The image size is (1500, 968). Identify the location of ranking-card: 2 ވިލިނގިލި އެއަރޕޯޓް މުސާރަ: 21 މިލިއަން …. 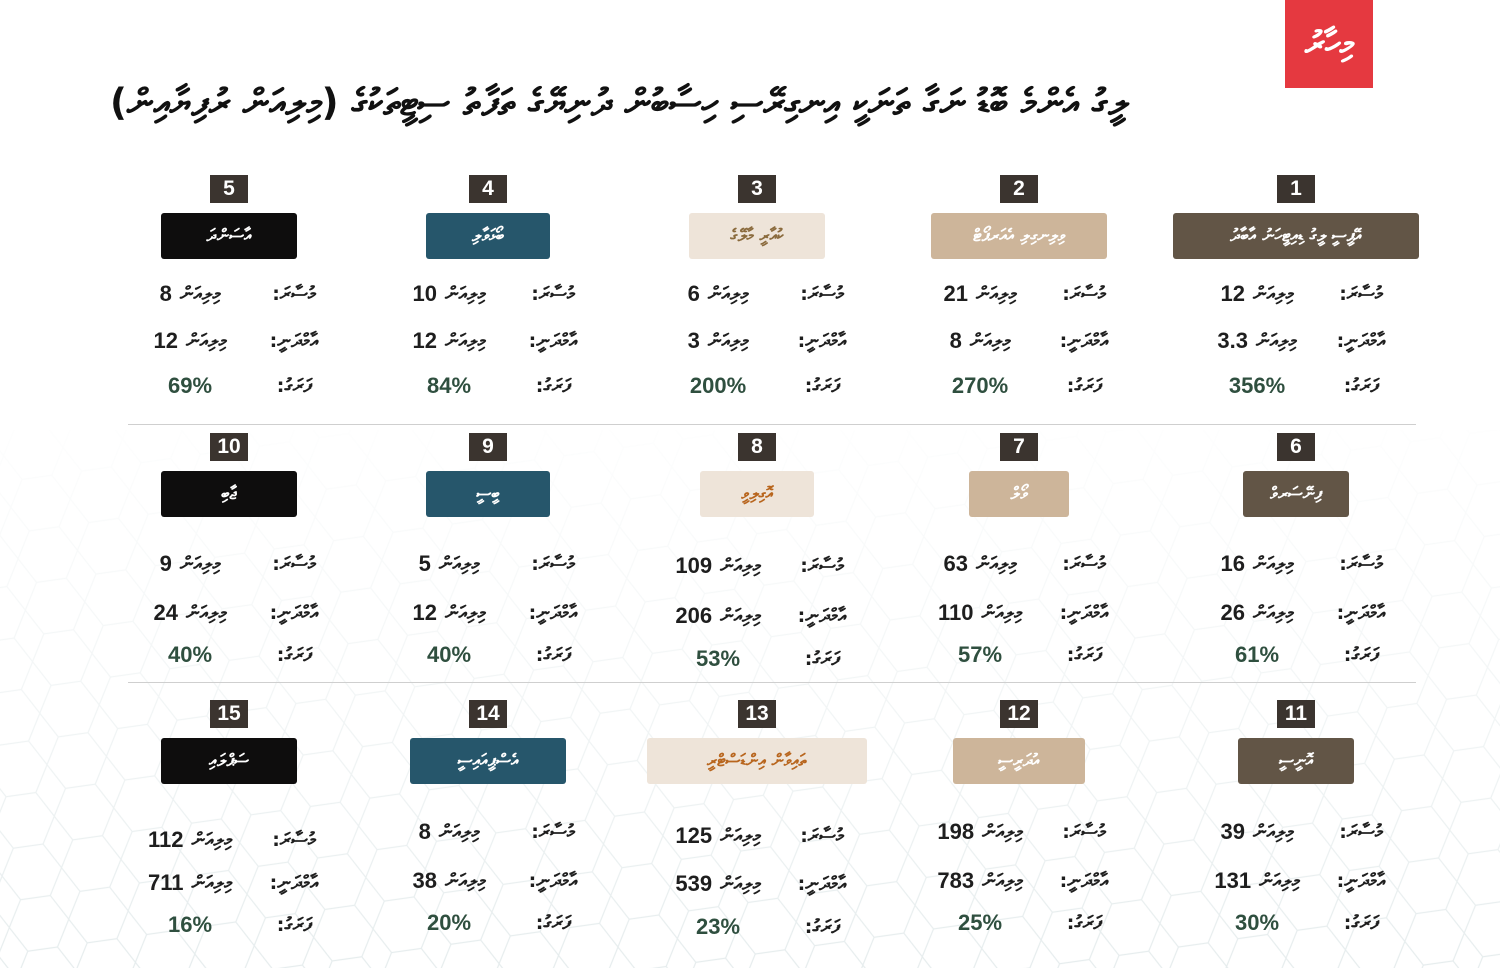
(1019, 295).